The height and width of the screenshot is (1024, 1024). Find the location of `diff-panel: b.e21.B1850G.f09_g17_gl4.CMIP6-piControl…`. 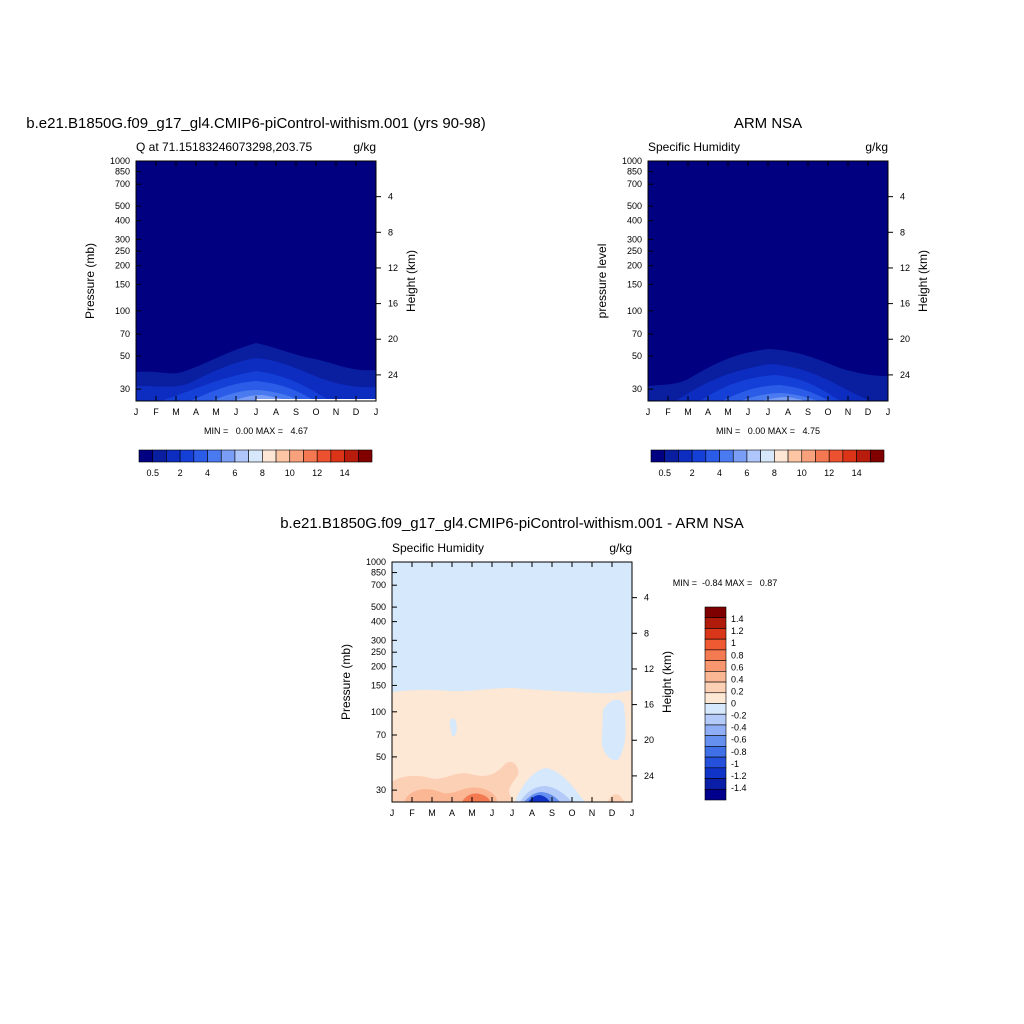

diff-panel: b.e21.B1850G.f09_g17_gl4.CMIP6-piControl… is located at coordinates (528, 666).